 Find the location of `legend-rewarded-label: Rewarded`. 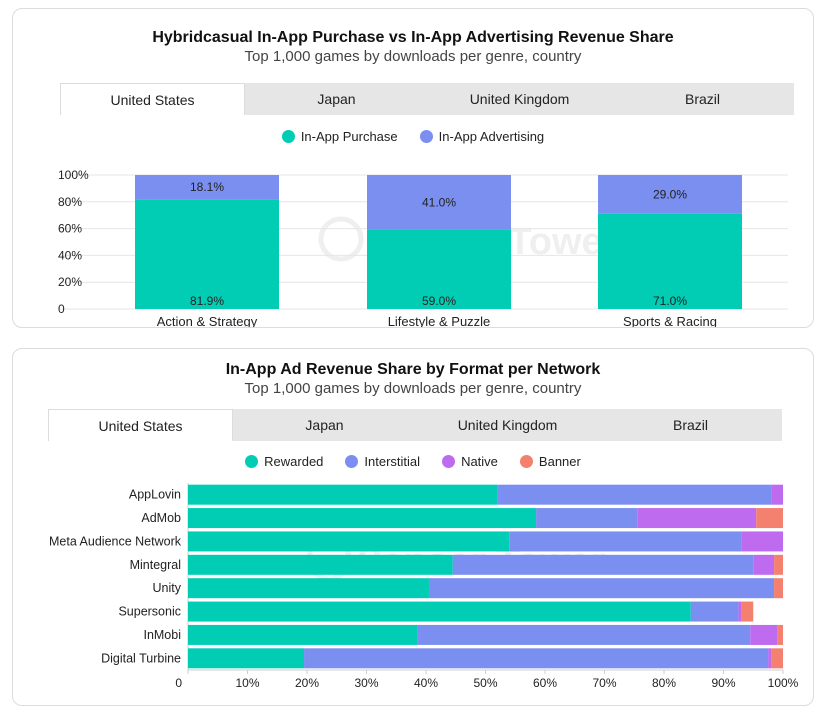

legend-rewarded-label: Rewarded is located at coordinates (294, 461).